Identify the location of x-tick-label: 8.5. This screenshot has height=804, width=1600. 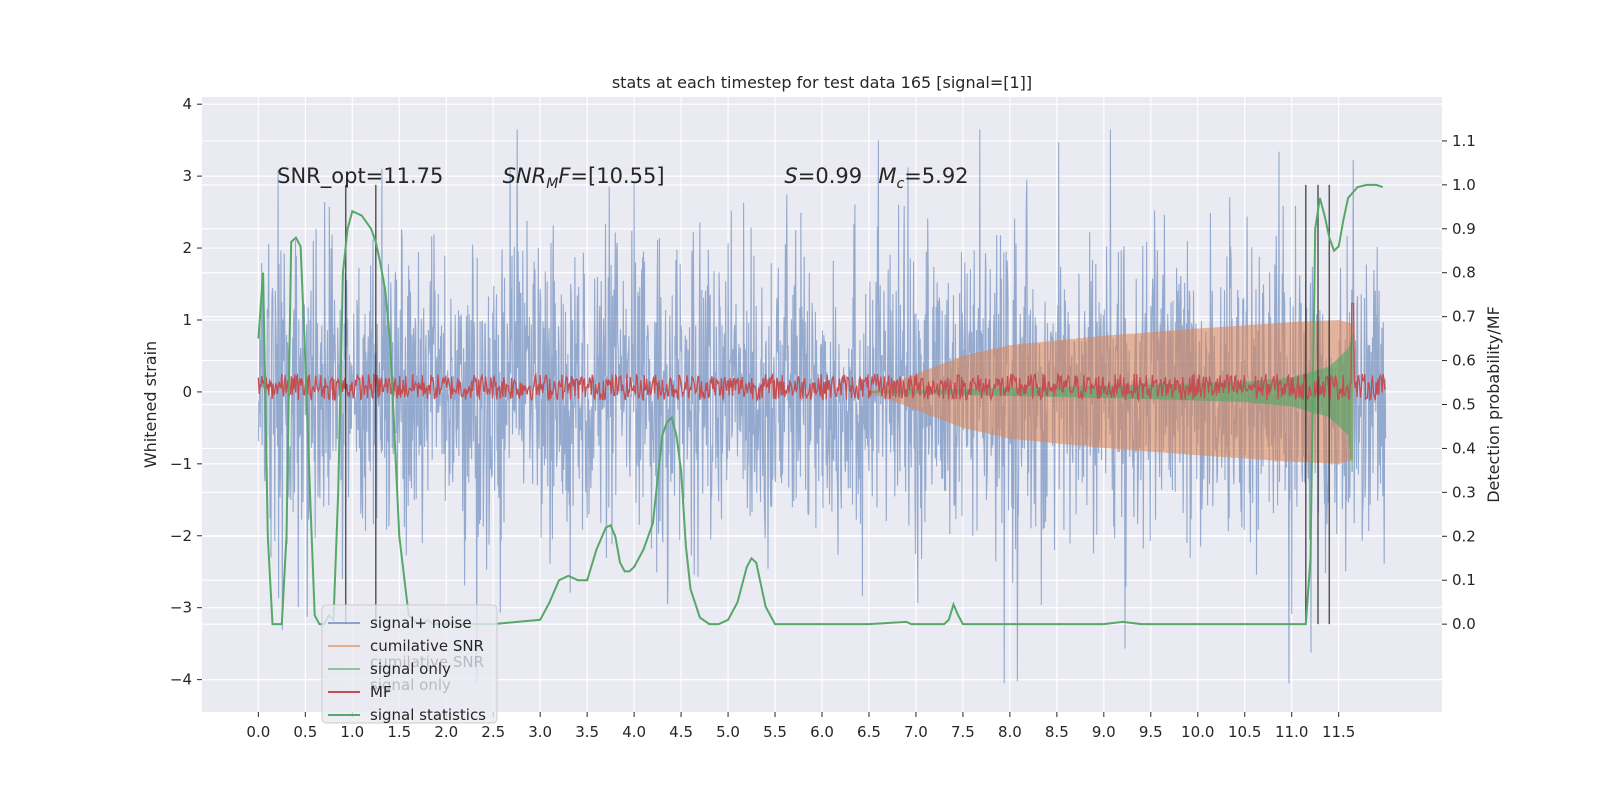
(1057, 732).